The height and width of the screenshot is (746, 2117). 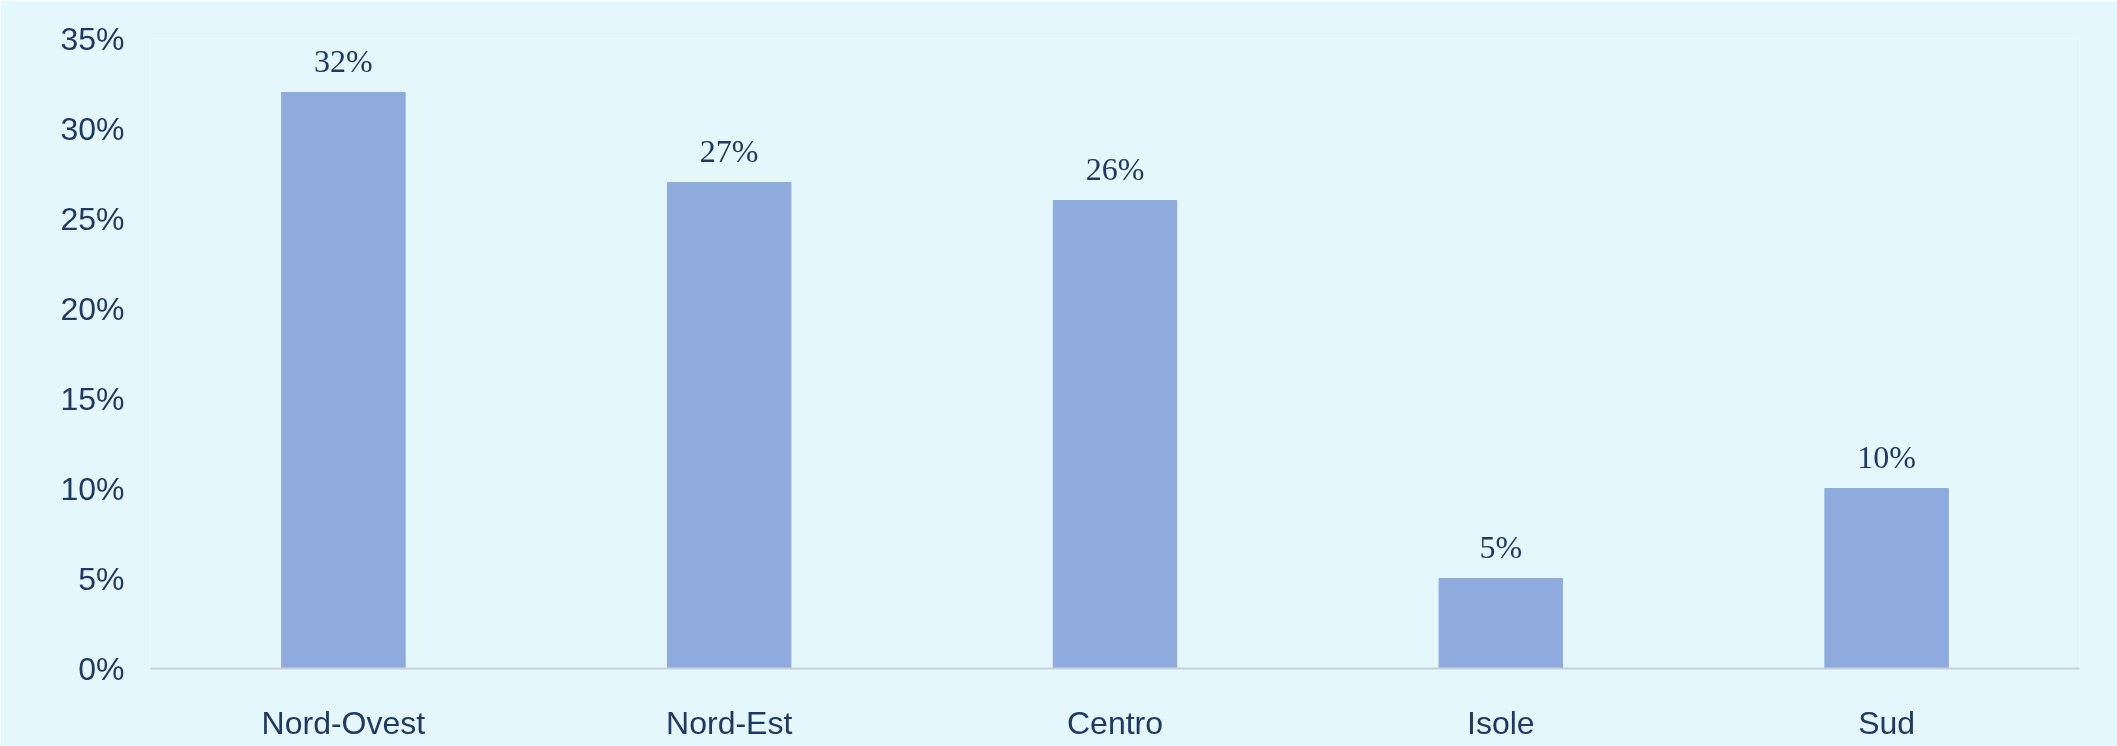 What do you see at coordinates (1887, 722) in the screenshot?
I see `x-tick-label: Sud` at bounding box center [1887, 722].